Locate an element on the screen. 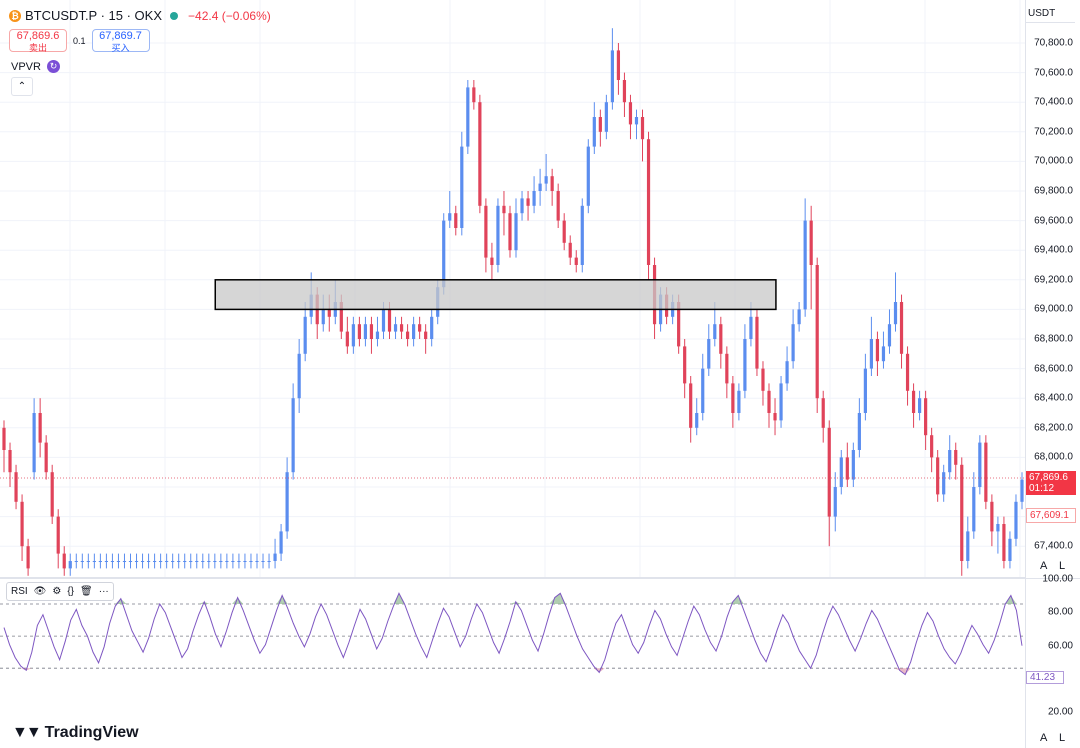 Image resolution: width=1080 pixels, height=748 pixels. rsi-line is located at coordinates (513, 634).